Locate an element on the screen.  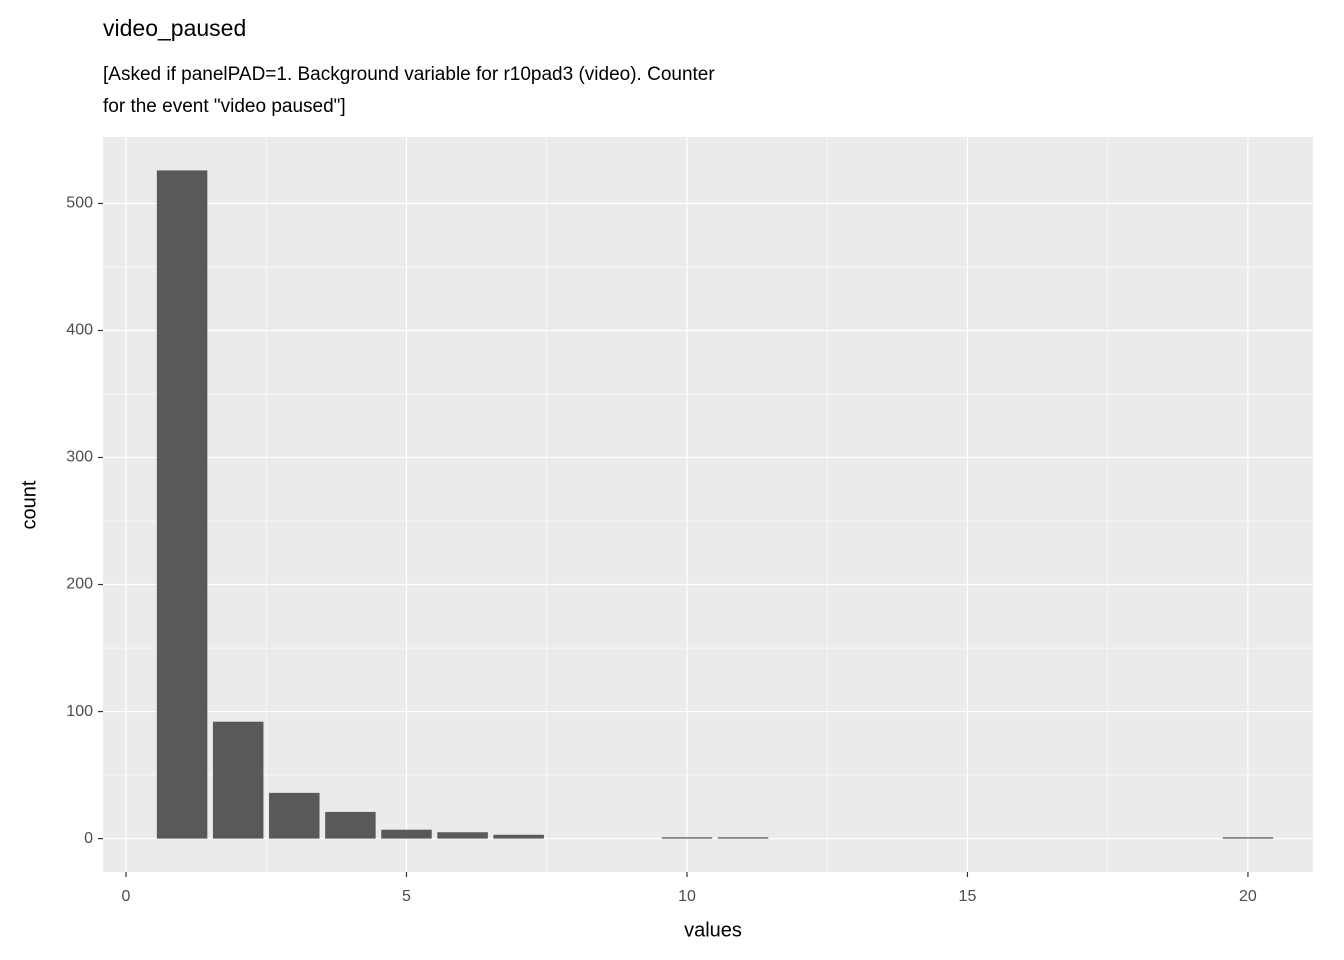
y-tick-label: 200 is located at coordinates (79, 584).